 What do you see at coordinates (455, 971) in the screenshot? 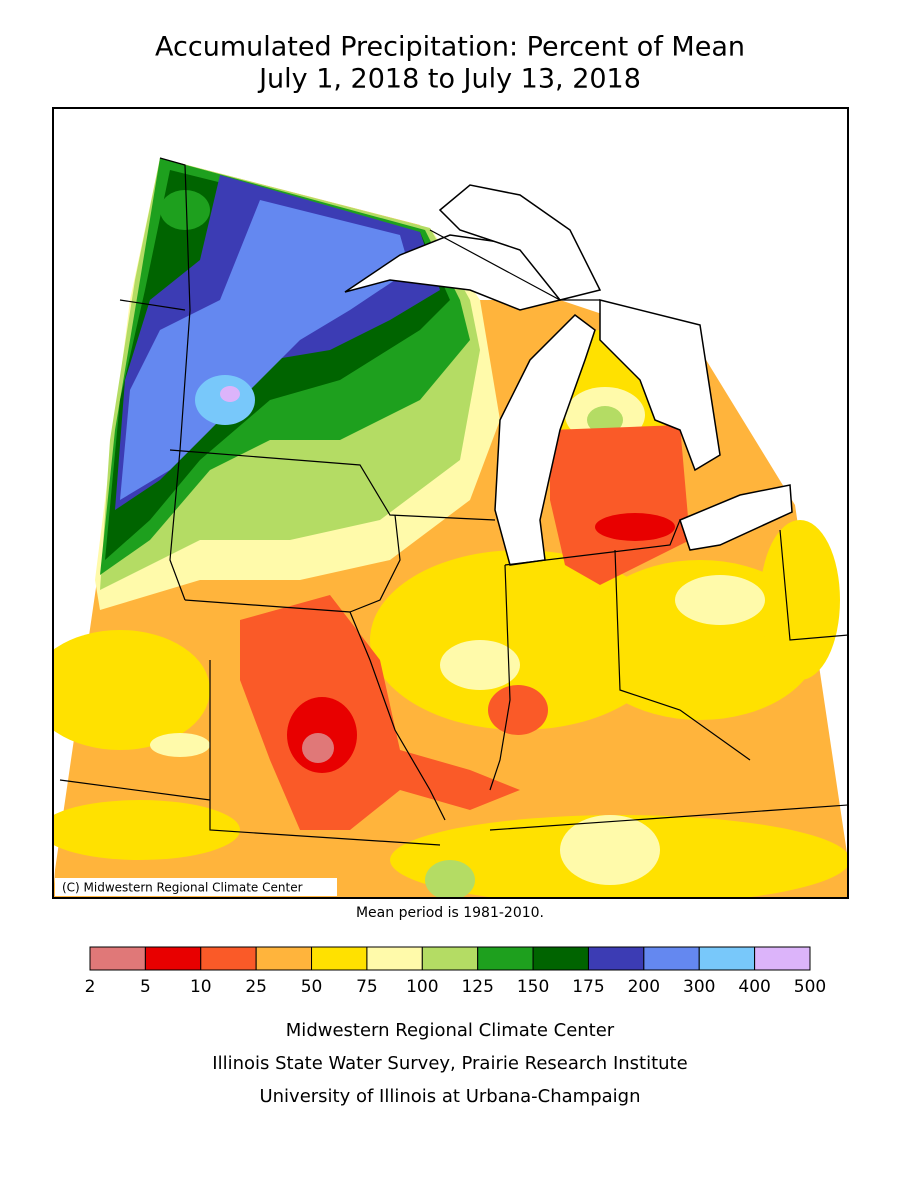
I see `legend: 2 5 10 25 50 75 100 125 150 175 200 300 400 500` at bounding box center [455, 971].